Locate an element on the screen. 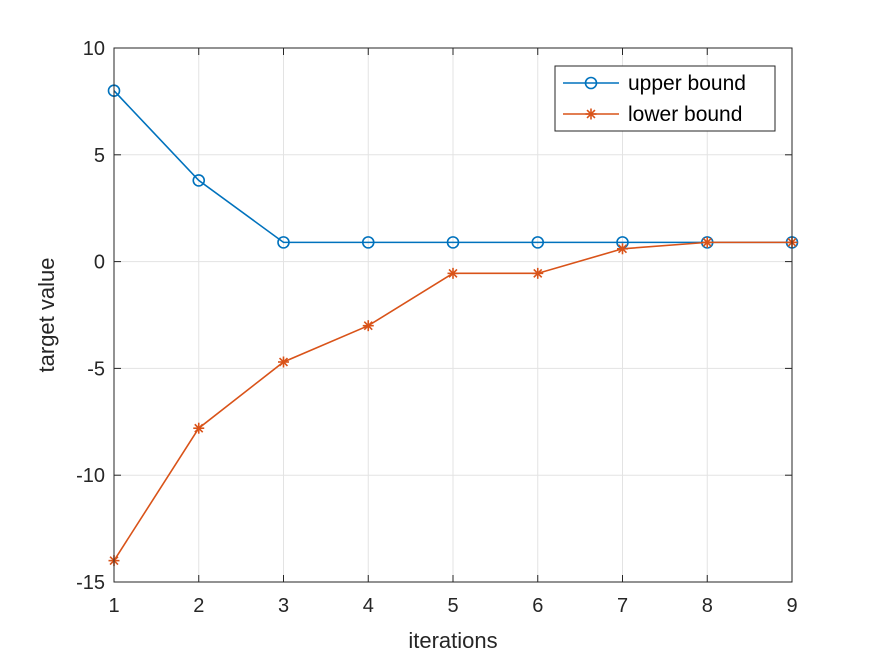 The height and width of the screenshot is (657, 876). legend-label: lower bound is located at coordinates (685, 114).